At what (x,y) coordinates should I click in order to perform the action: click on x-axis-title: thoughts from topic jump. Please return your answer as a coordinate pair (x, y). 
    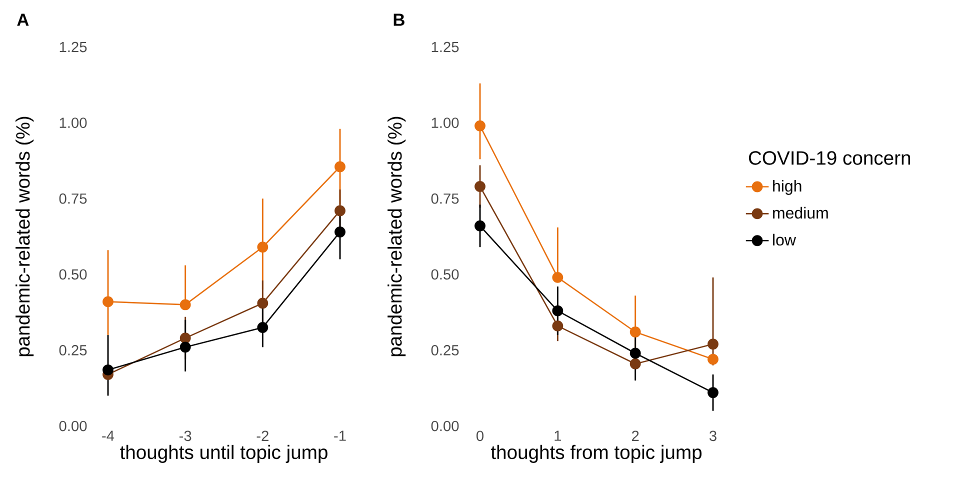
    Looking at the image, I should click on (596, 453).